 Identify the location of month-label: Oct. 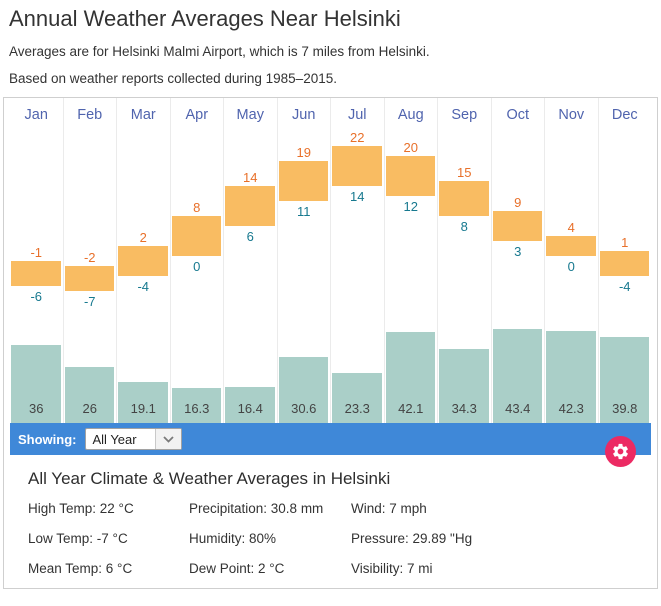
(518, 115).